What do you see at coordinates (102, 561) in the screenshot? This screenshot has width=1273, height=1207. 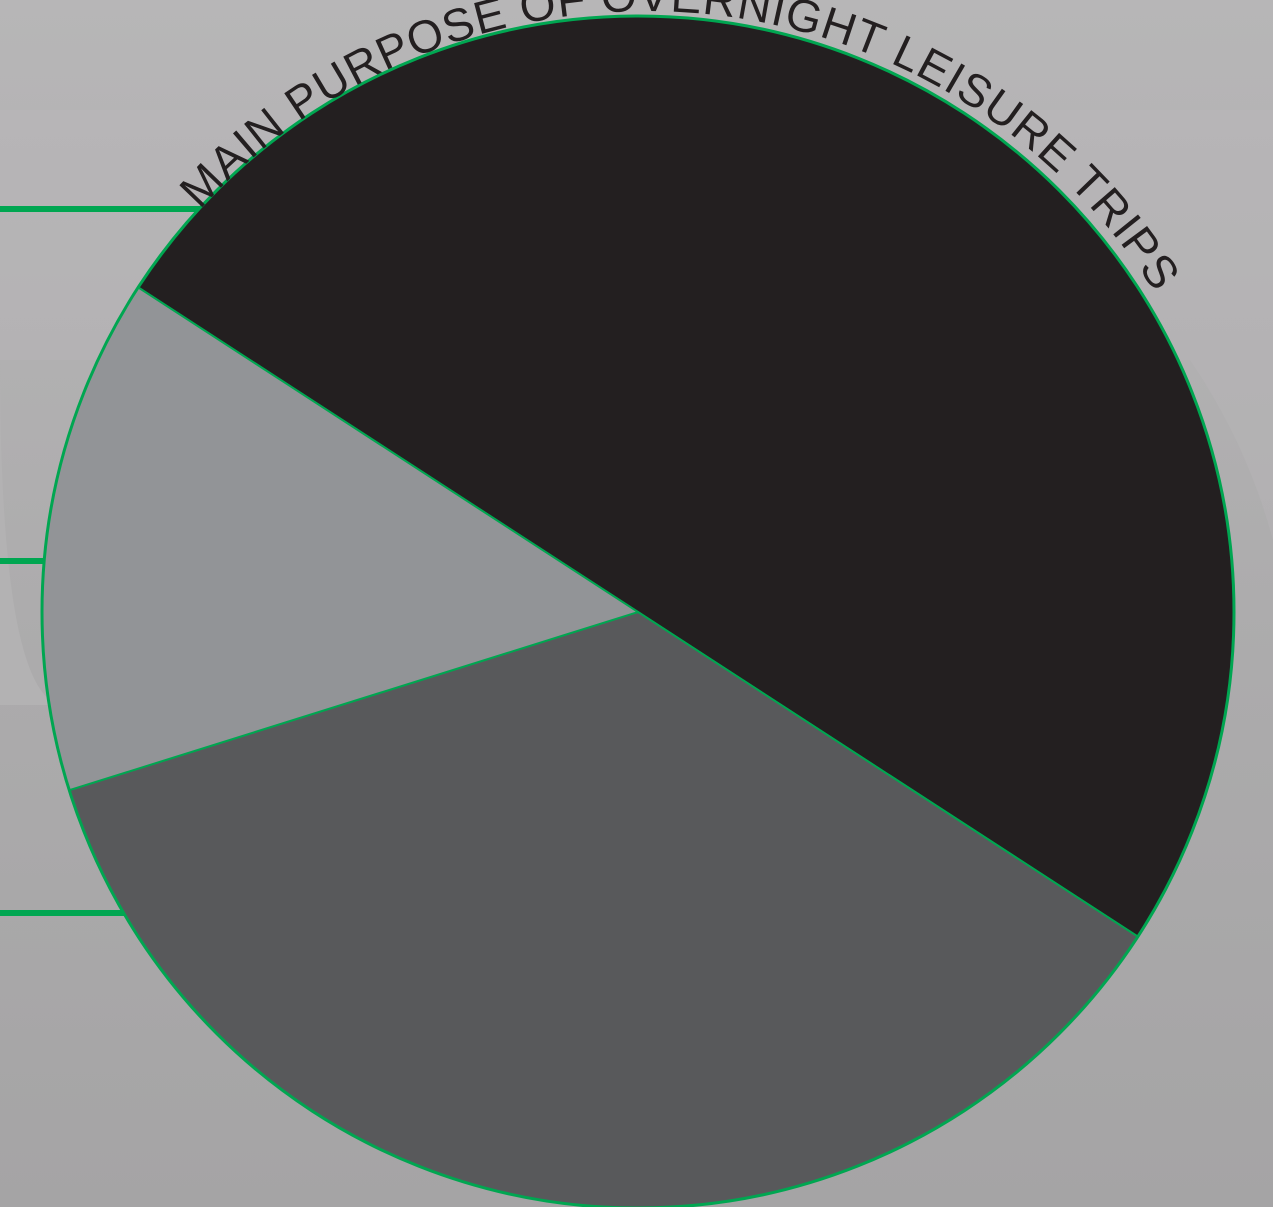 I see `leader-lines` at bounding box center [102, 561].